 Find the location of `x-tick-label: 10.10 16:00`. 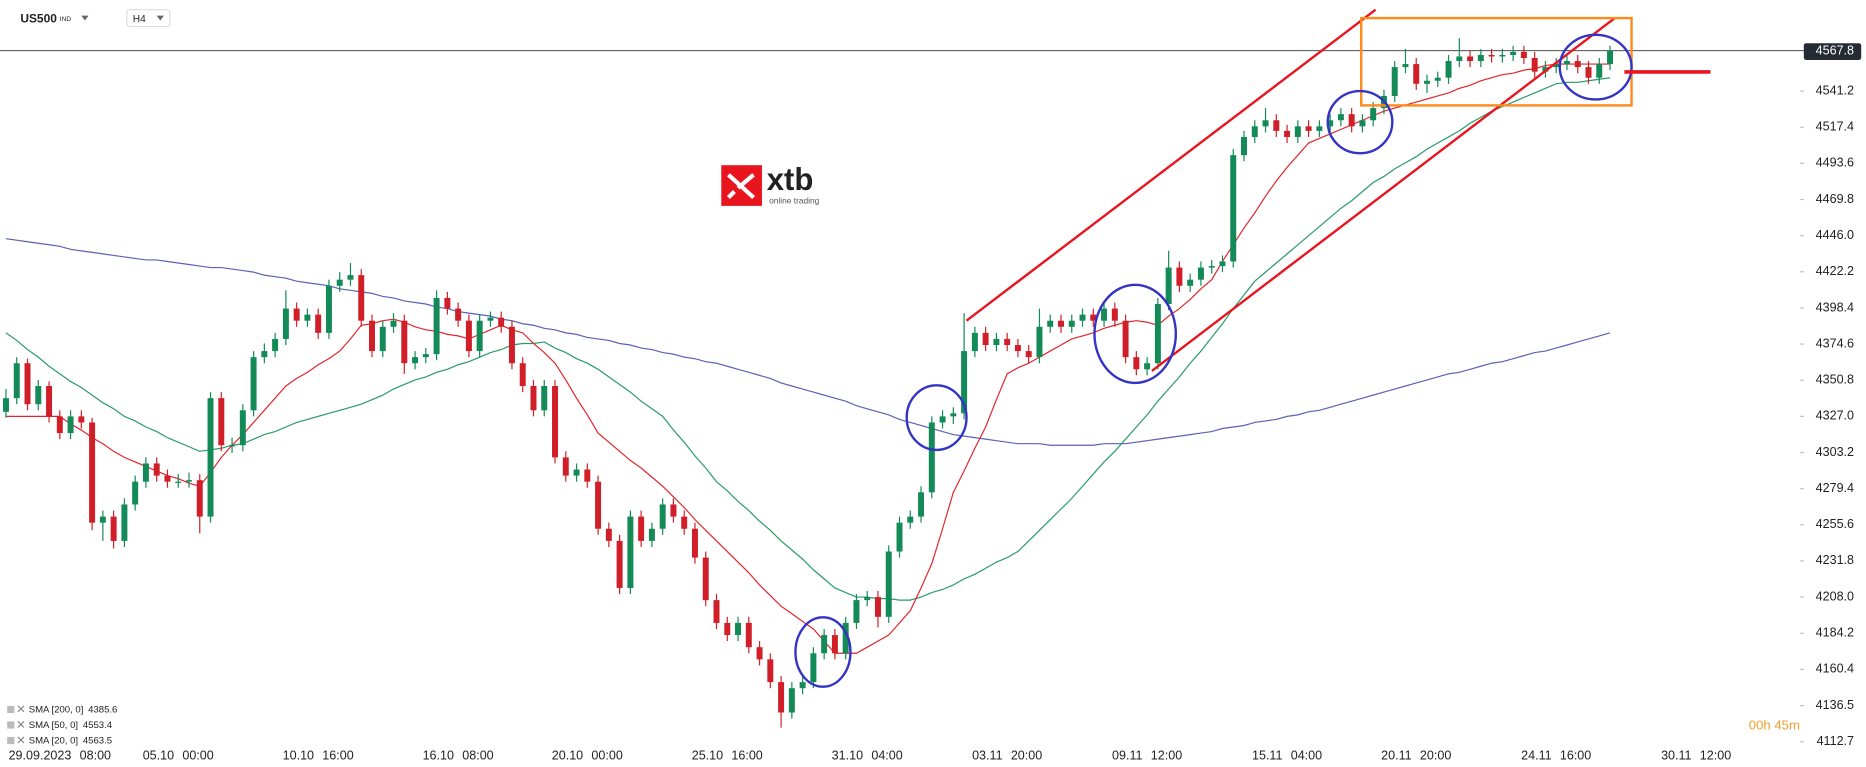

x-tick-label: 10.10 16:00 is located at coordinates (318, 755).